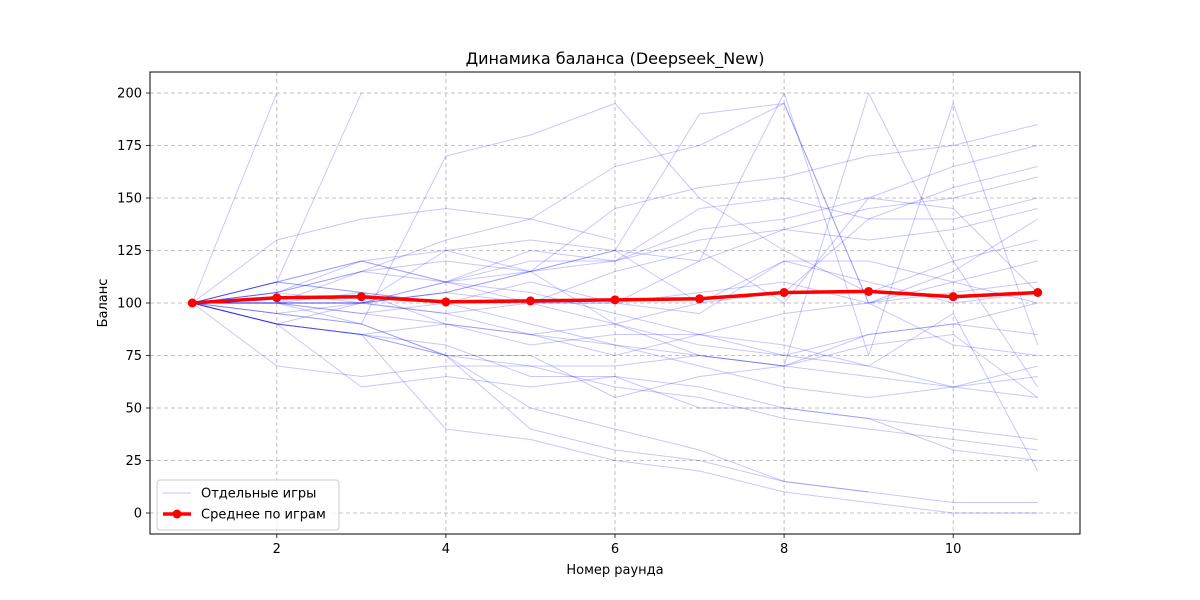 This screenshot has height=600, width=1200. Describe the element at coordinates (446, 549) in the screenshot. I see `x-tick-label: 4` at that location.